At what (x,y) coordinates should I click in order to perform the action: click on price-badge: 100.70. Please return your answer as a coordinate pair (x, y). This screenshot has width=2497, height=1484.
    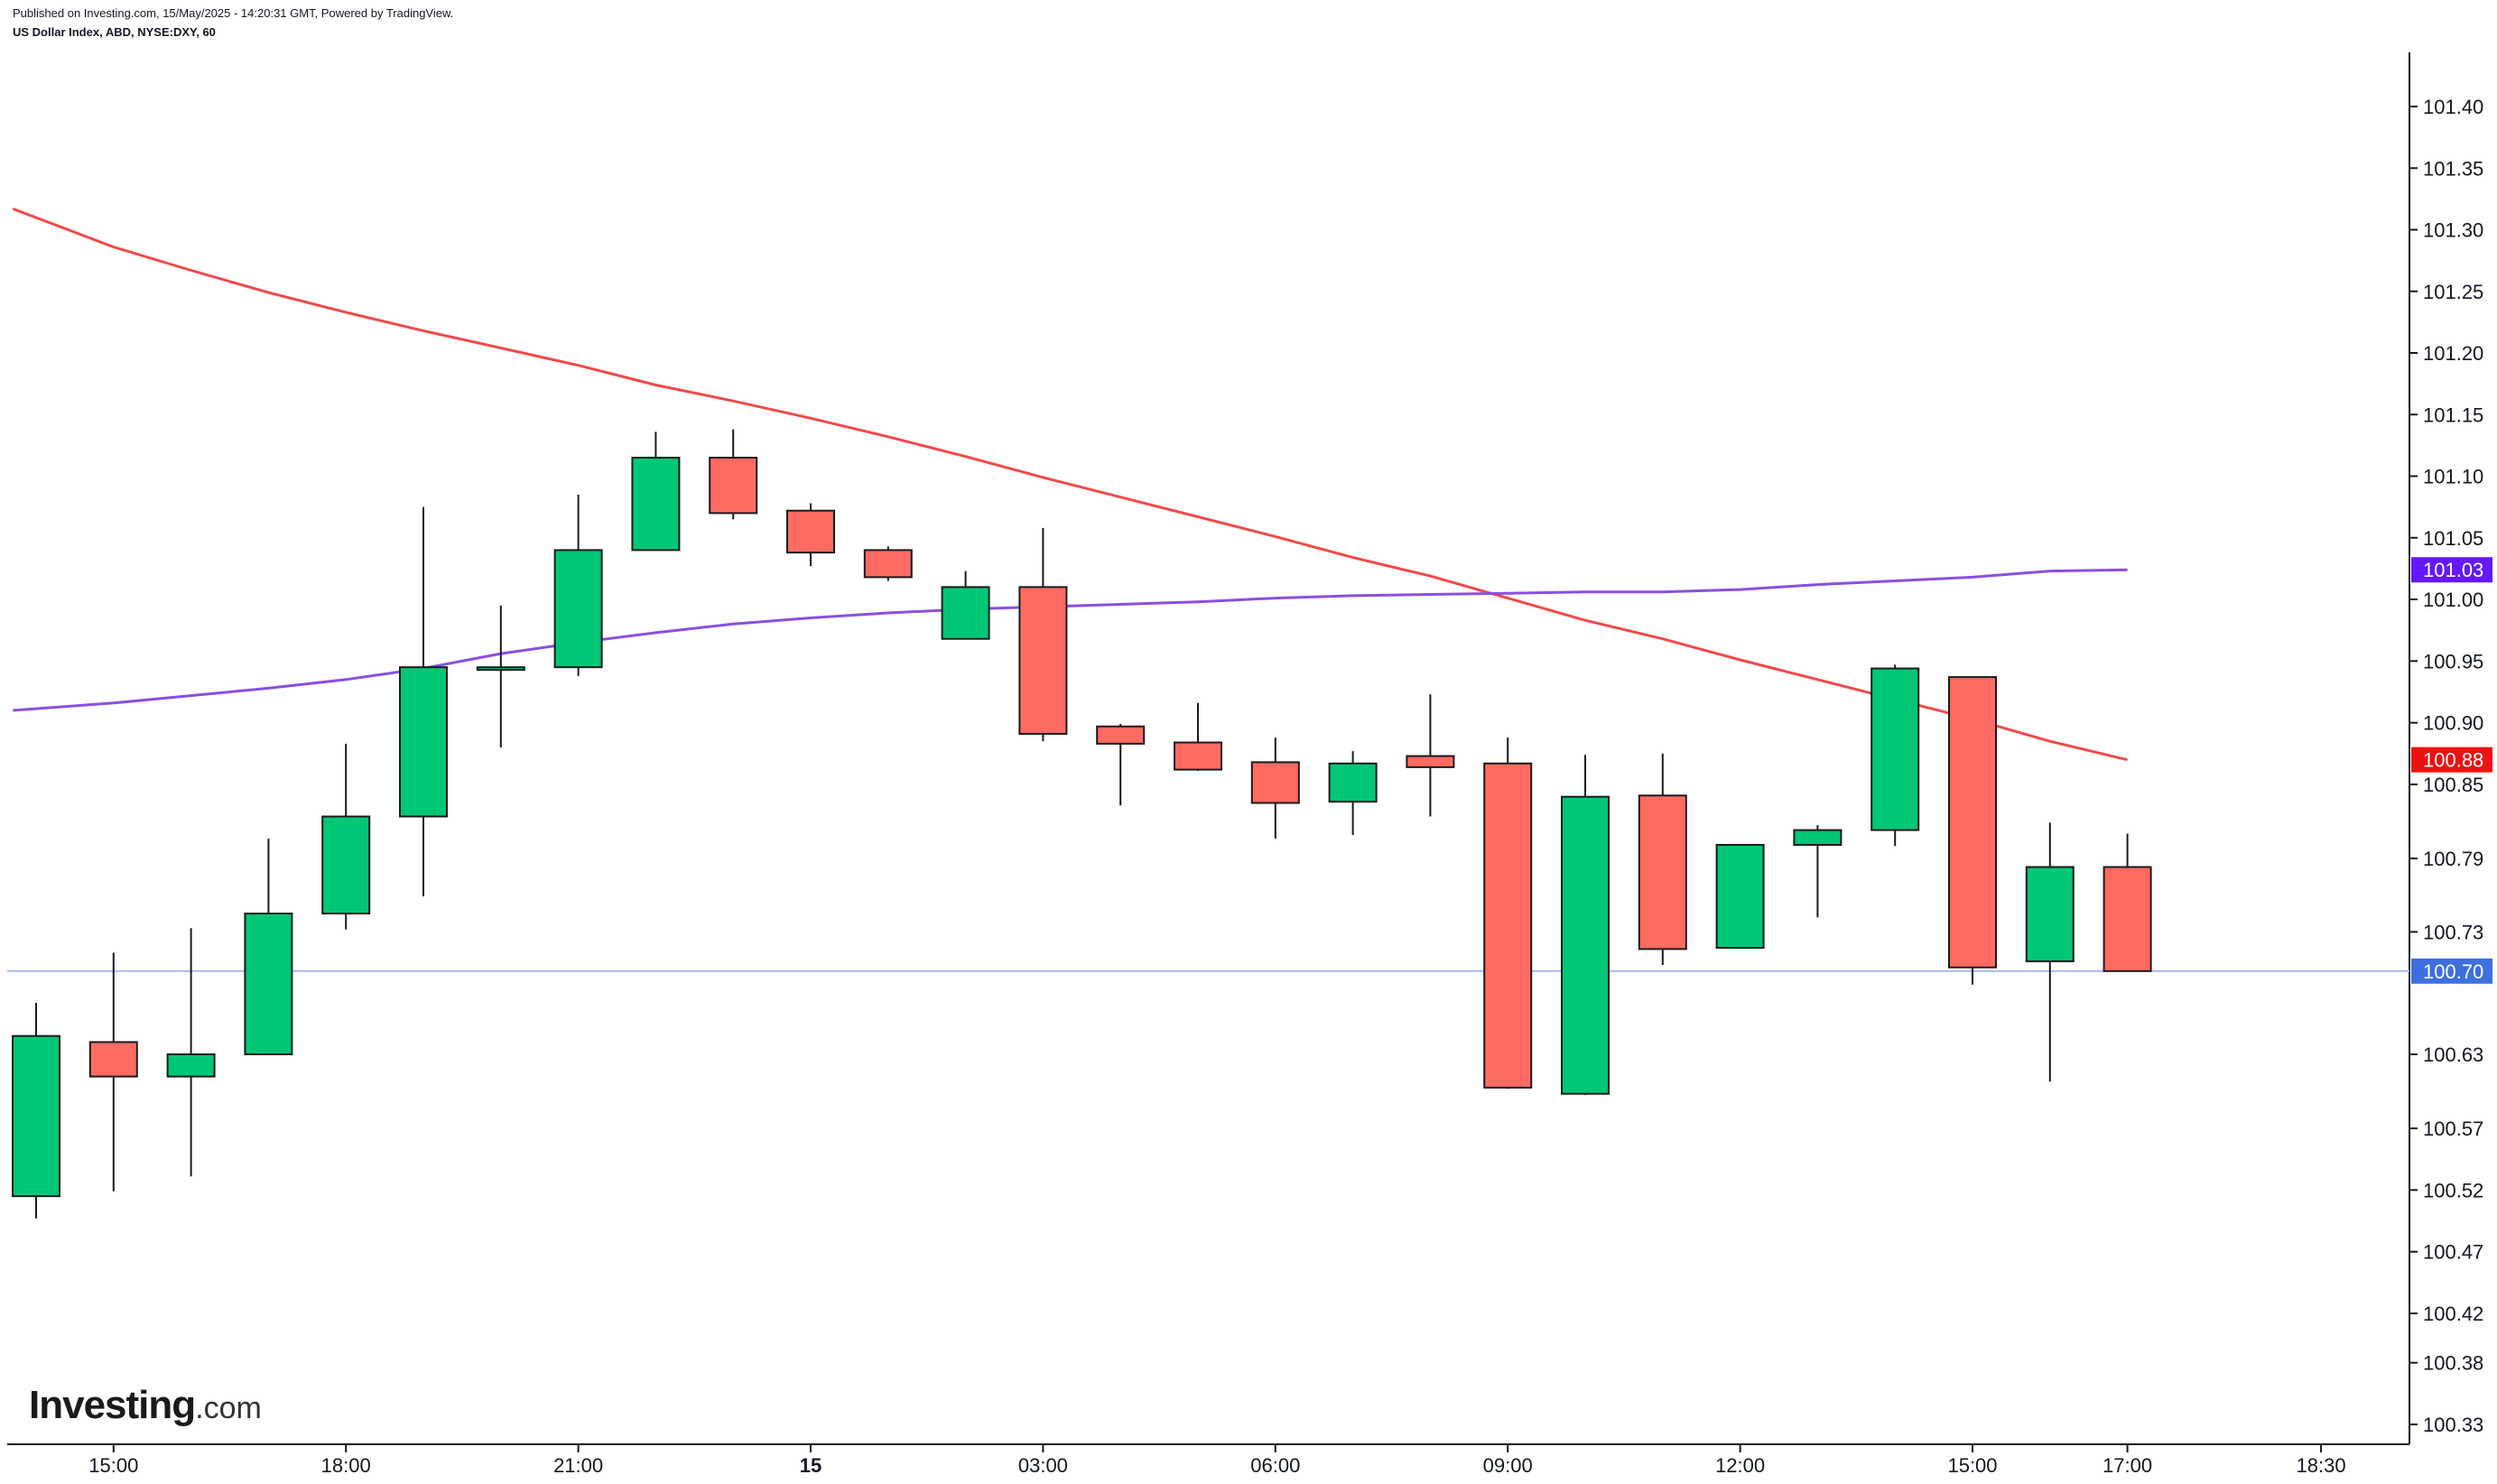
    Looking at the image, I should click on (2451, 971).